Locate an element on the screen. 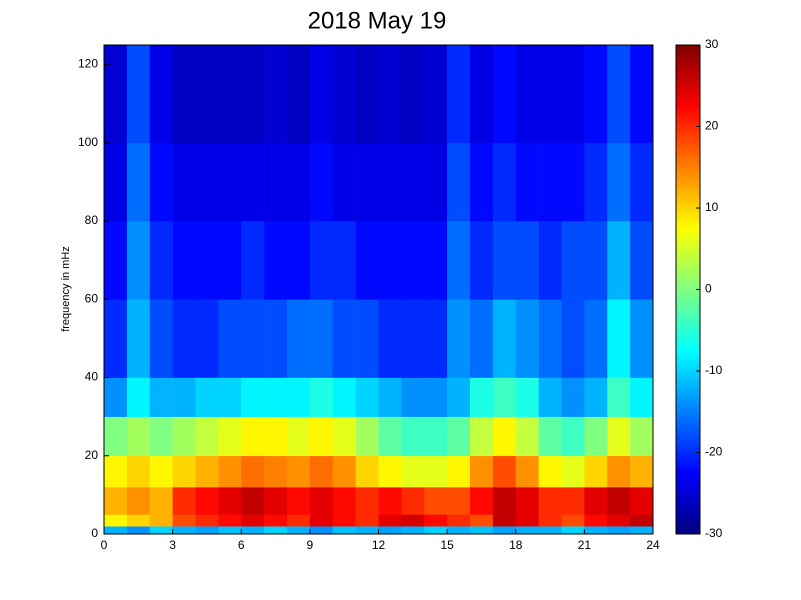  colorbar-tick-label: 10 is located at coordinates (712, 207).